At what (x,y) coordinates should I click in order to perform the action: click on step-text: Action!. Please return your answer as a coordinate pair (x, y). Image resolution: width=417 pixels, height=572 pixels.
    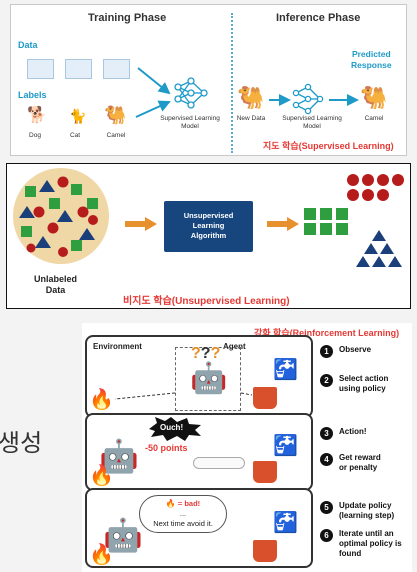
    Looking at the image, I should click on (353, 431).